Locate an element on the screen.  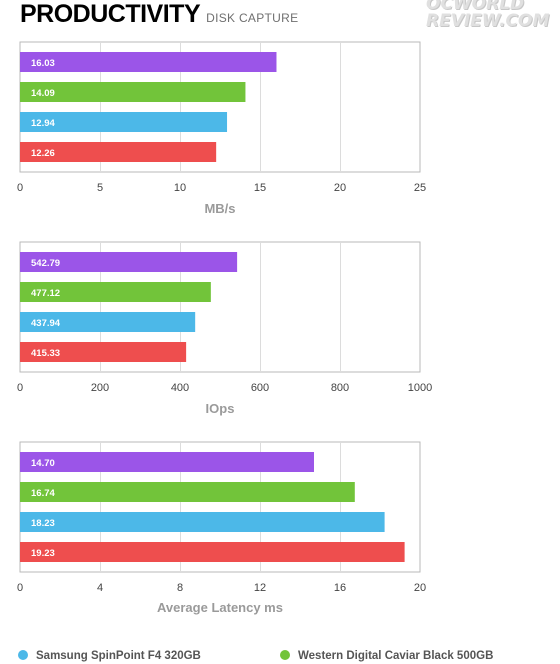
chart-header: PRODUCTIVITY DISK CAPTURE is located at coordinates (159, 15).